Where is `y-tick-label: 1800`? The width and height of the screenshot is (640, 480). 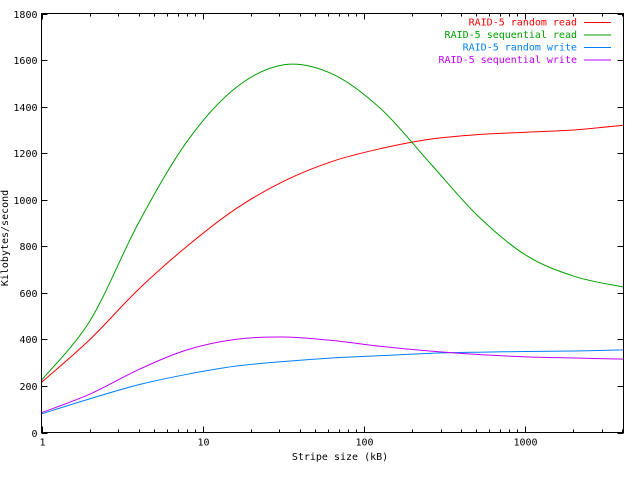
y-tick-label: 1800 is located at coordinates (25, 15).